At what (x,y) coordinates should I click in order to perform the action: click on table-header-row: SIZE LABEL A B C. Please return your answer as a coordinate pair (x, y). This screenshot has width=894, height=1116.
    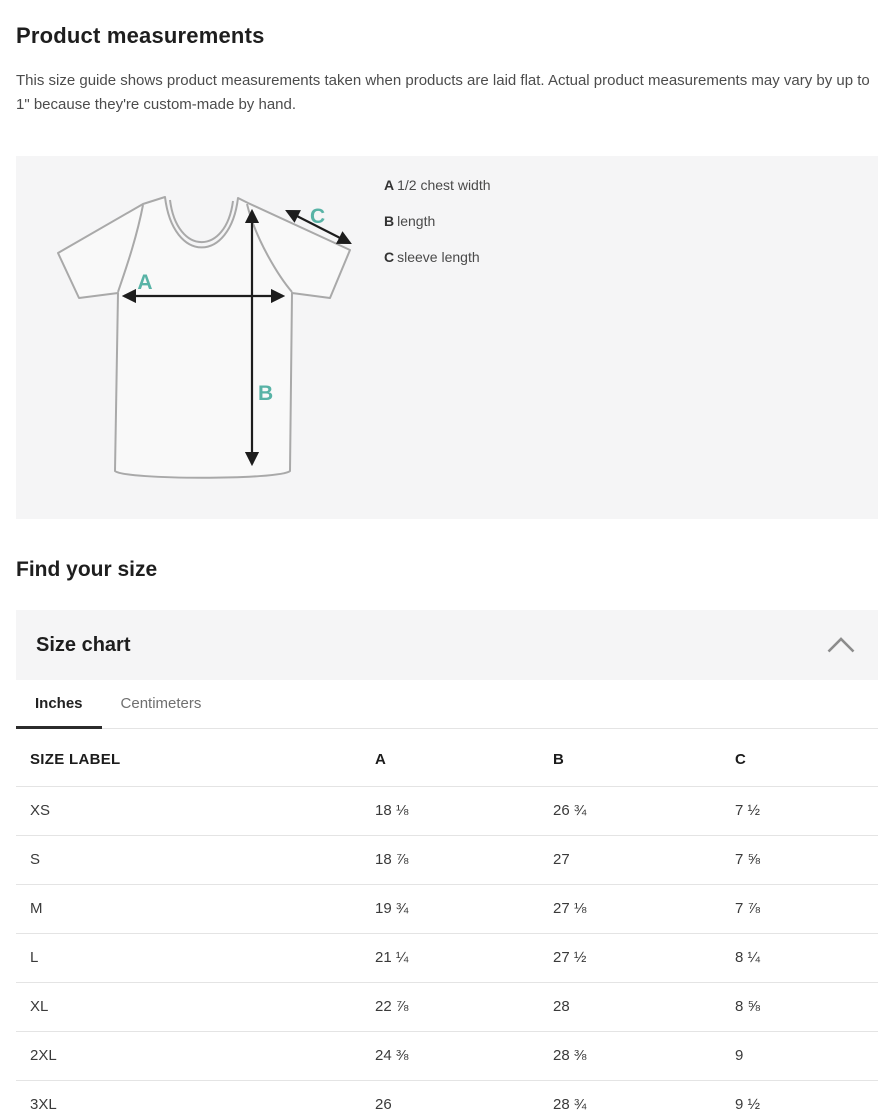
    Looking at the image, I should click on (447, 758).